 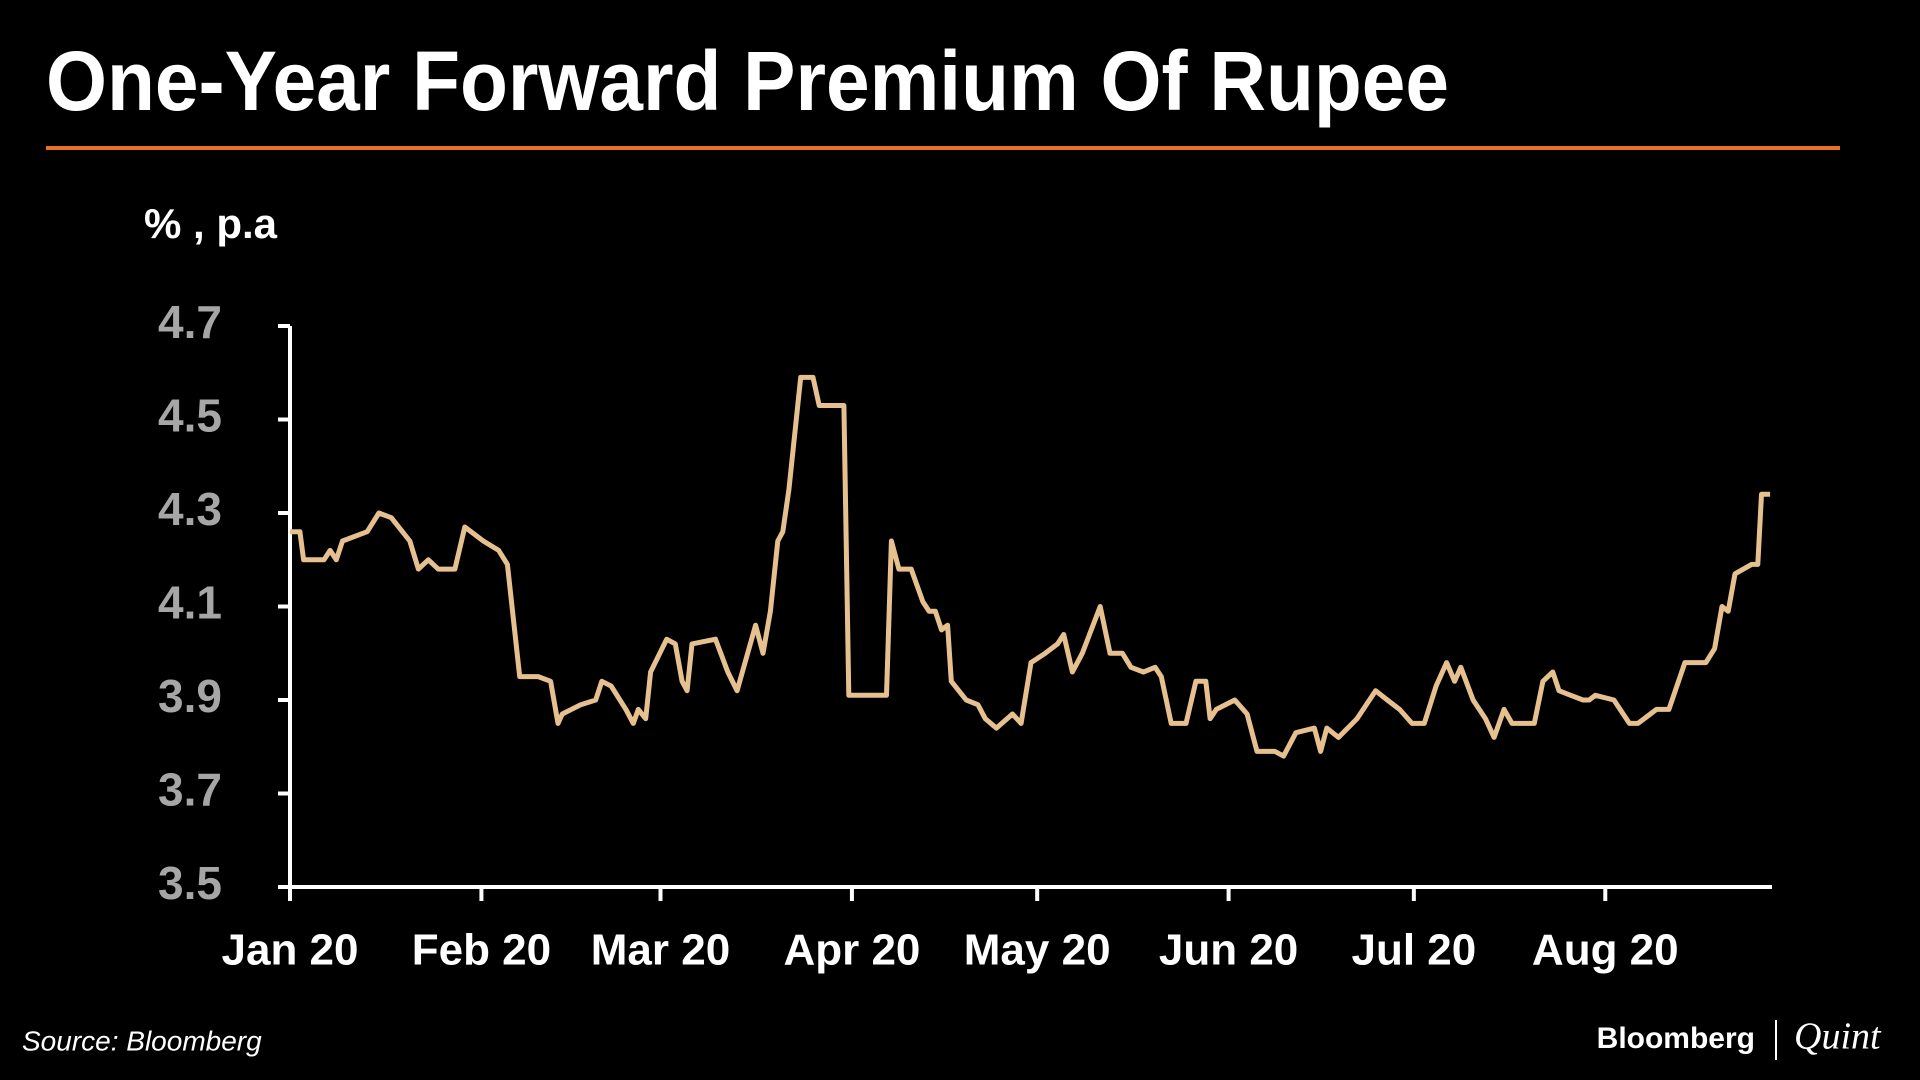 What do you see at coordinates (190, 790) in the screenshot?
I see `y-tick-label: 3.7` at bounding box center [190, 790].